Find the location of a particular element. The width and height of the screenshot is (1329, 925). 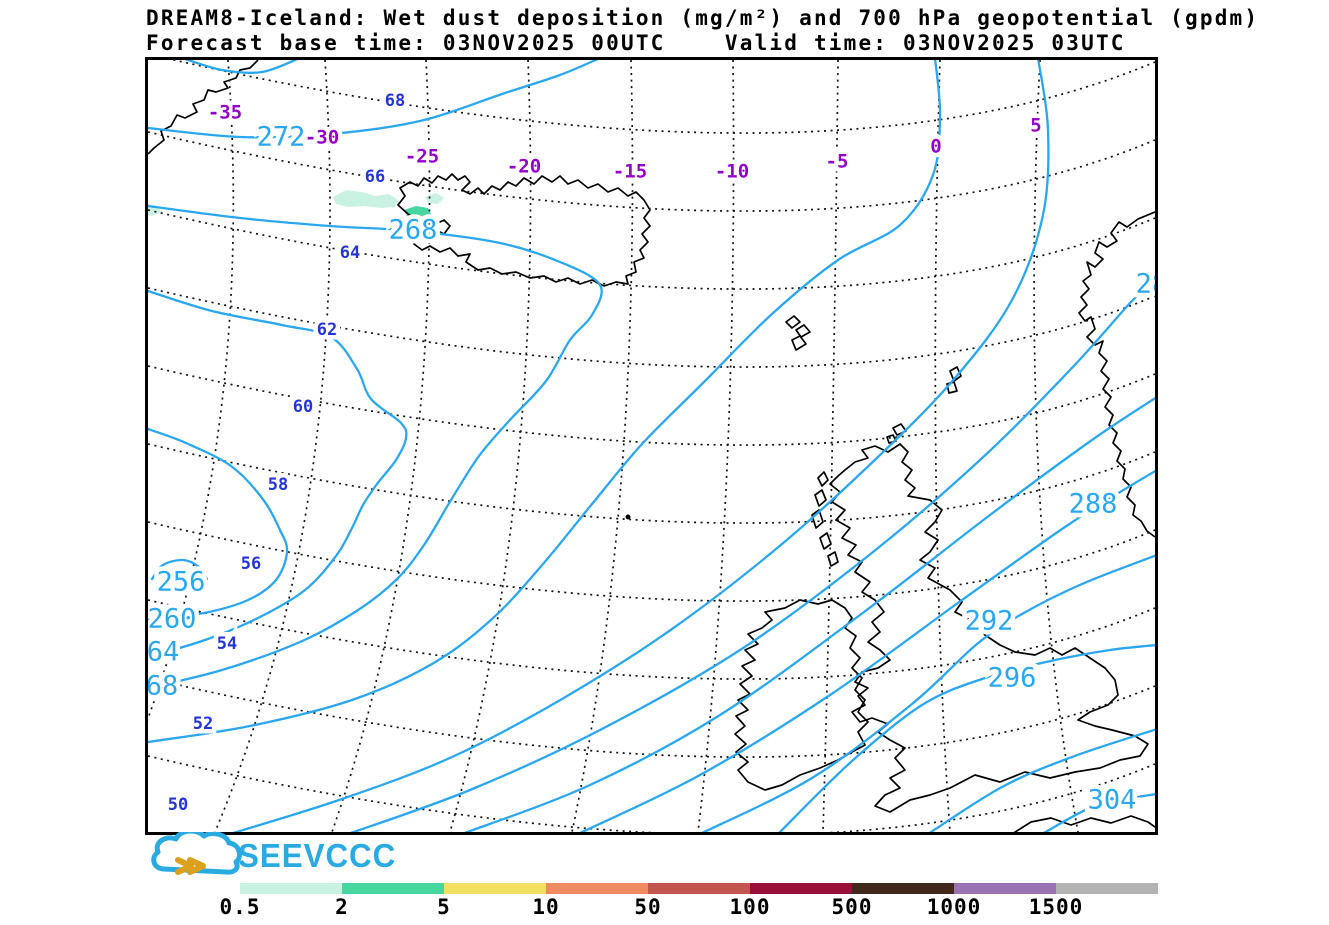

geopotential-label-292-halo: 292 is located at coordinates (989, 621).